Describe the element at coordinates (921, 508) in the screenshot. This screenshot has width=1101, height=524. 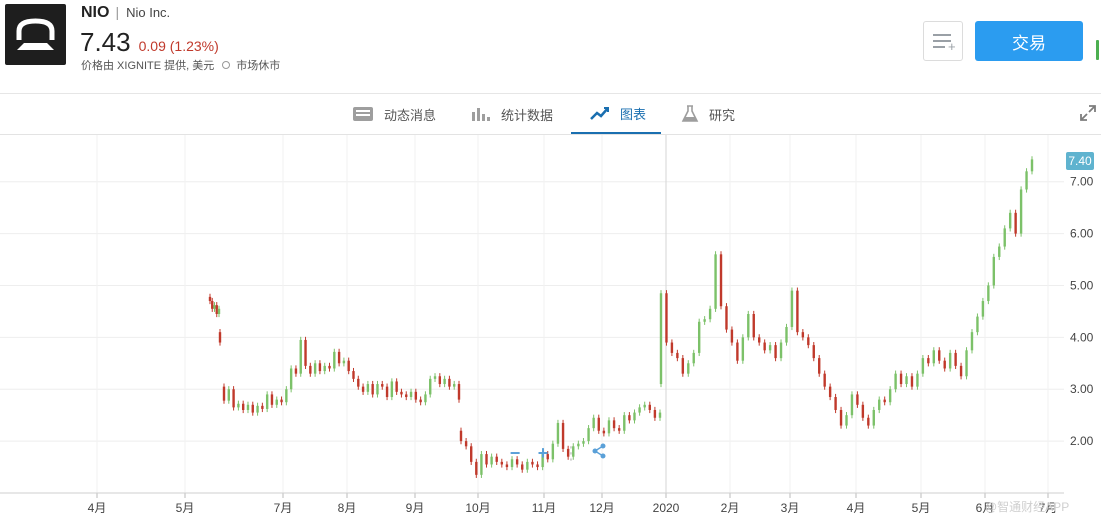
I see `x-tick-label: 5月` at that location.